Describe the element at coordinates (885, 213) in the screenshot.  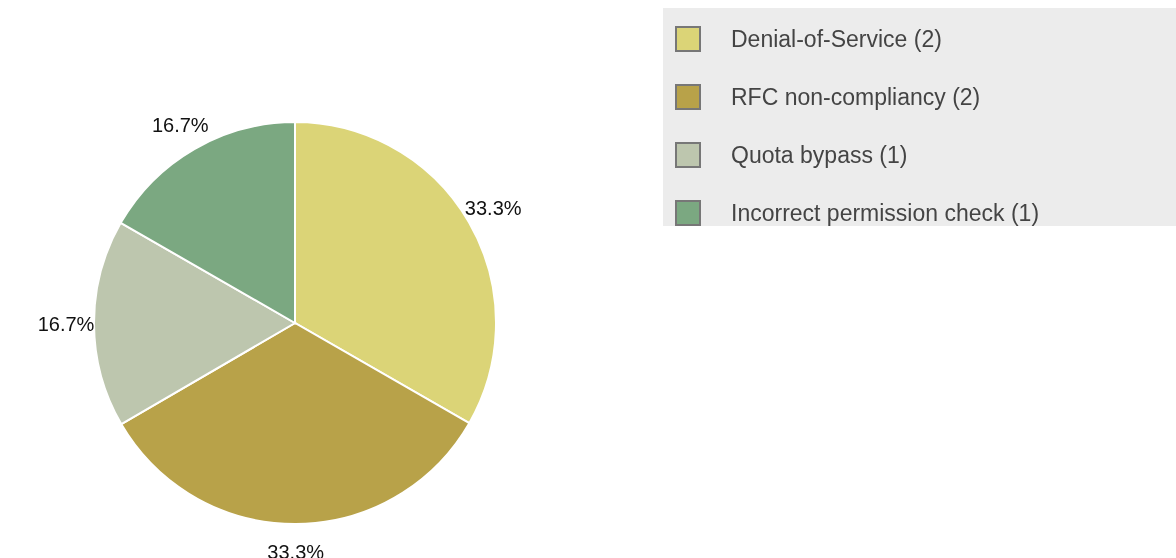
I see `legend-label: Incorrect permission check (1)` at that location.